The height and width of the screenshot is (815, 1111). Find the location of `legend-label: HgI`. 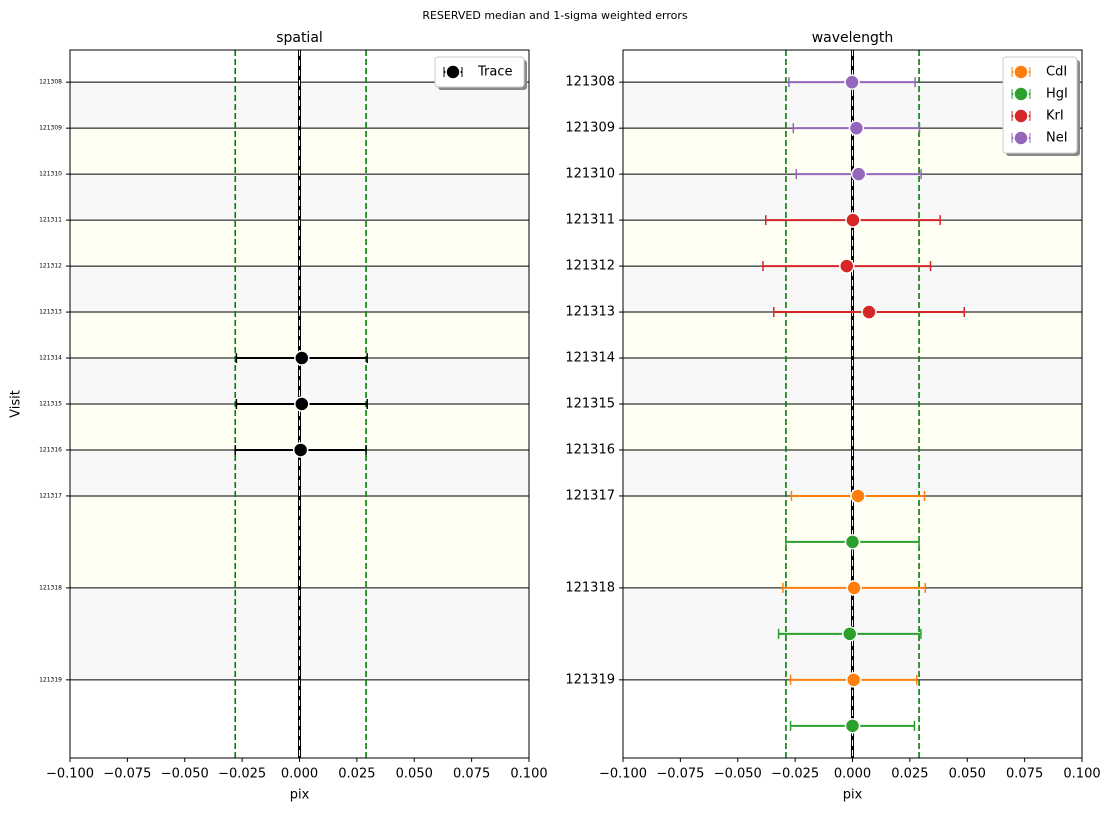

legend-label: HgI is located at coordinates (1057, 94).